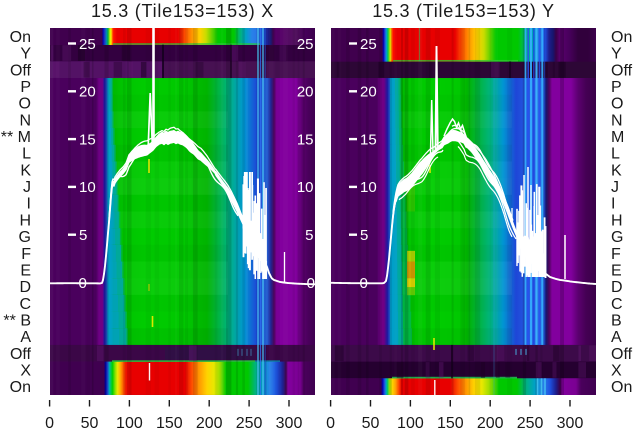 This screenshot has width=640, height=440. Describe the element at coordinates (617, 137) in the screenshot. I see `svg-text: M` at that location.